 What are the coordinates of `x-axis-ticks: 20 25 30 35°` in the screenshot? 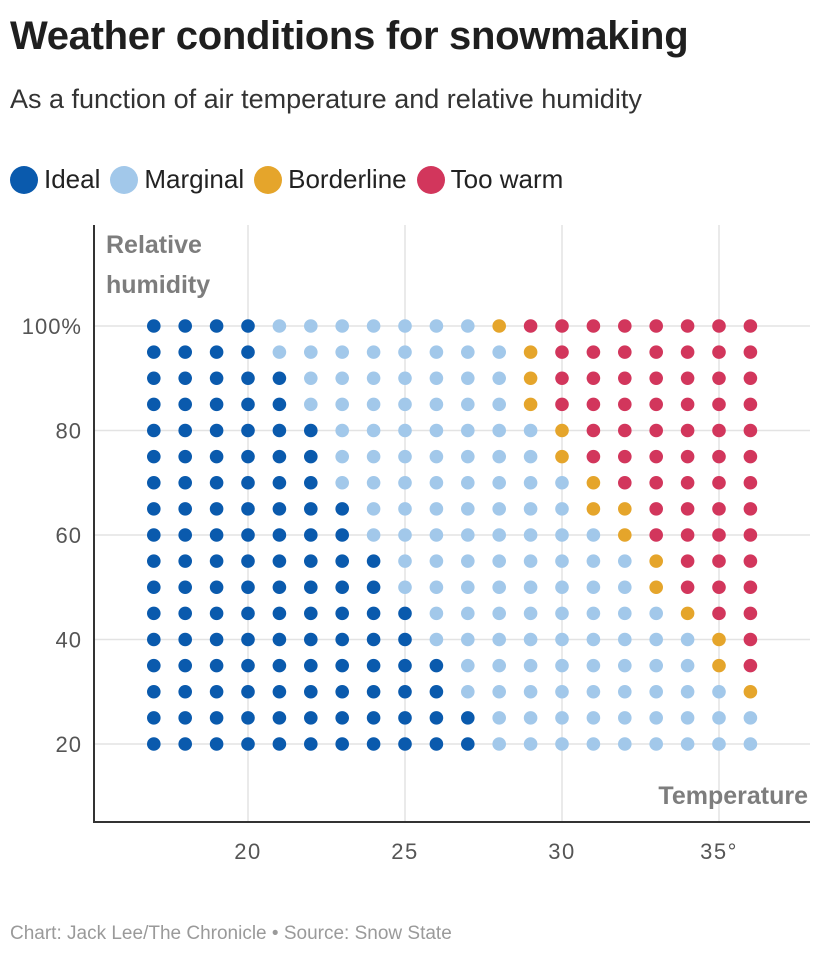 It's located at (486, 849).